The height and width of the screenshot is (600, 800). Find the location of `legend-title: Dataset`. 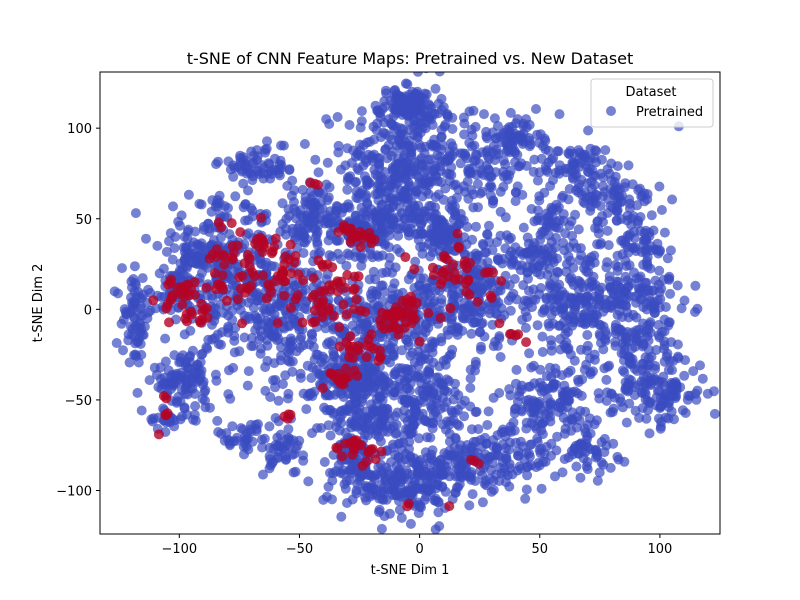

legend-title: Dataset is located at coordinates (651, 92).